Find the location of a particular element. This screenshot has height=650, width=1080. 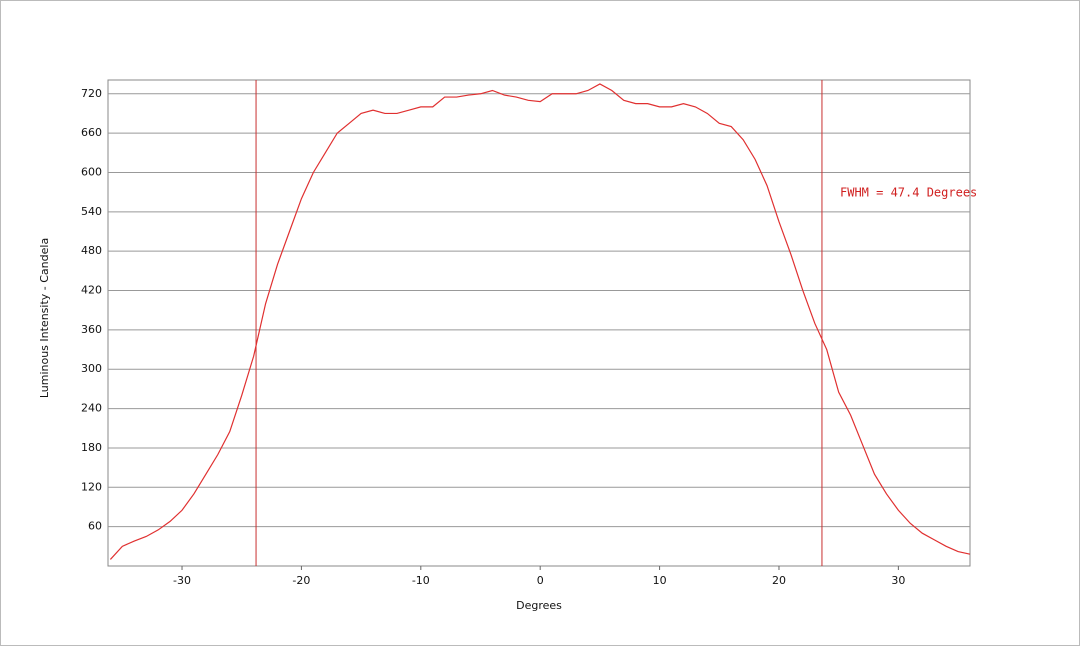

x-tick-label: 10 is located at coordinates (660, 580).